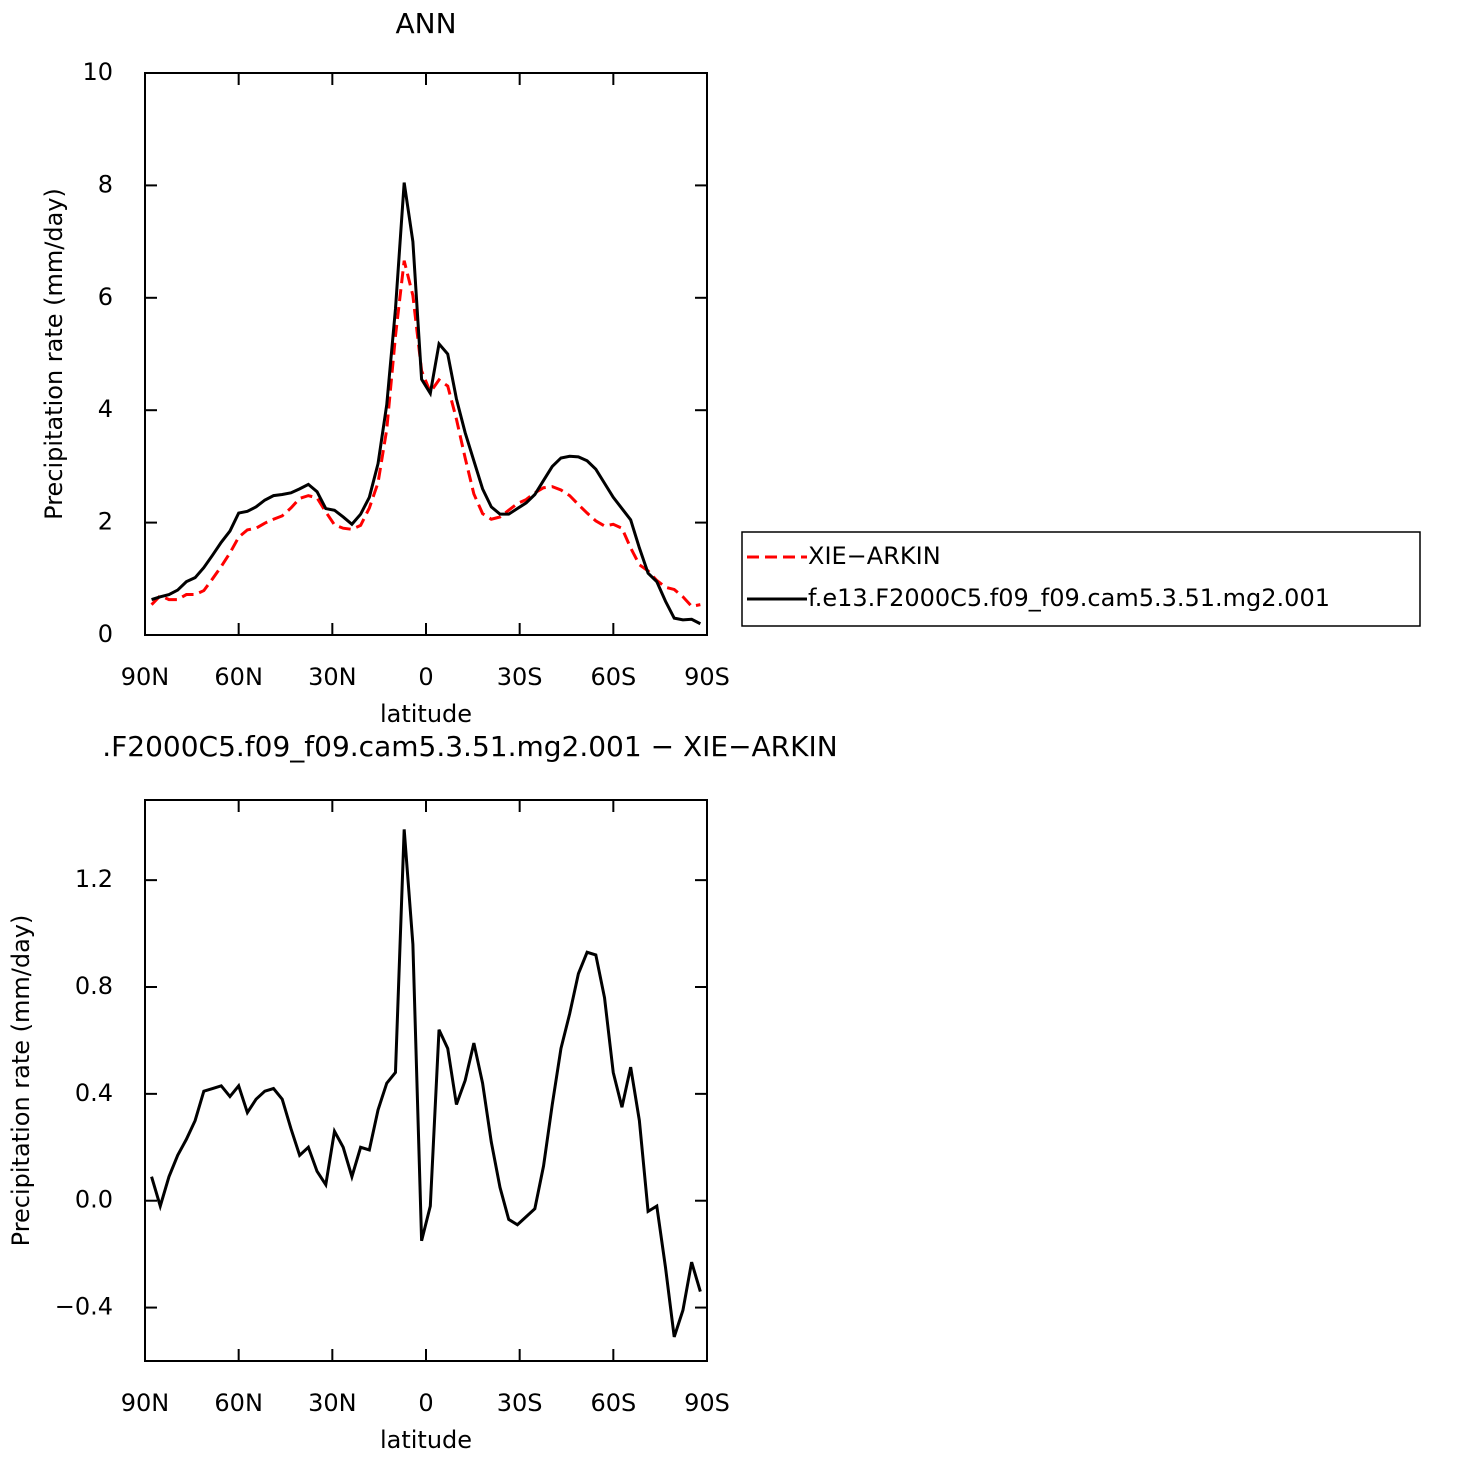 This screenshot has width=1463, height=1463. Describe the element at coordinates (1069, 598) in the screenshot. I see `legend-label: f.e13.F2000C5.f09_f09.cam5.3.51.mg2.001` at that location.